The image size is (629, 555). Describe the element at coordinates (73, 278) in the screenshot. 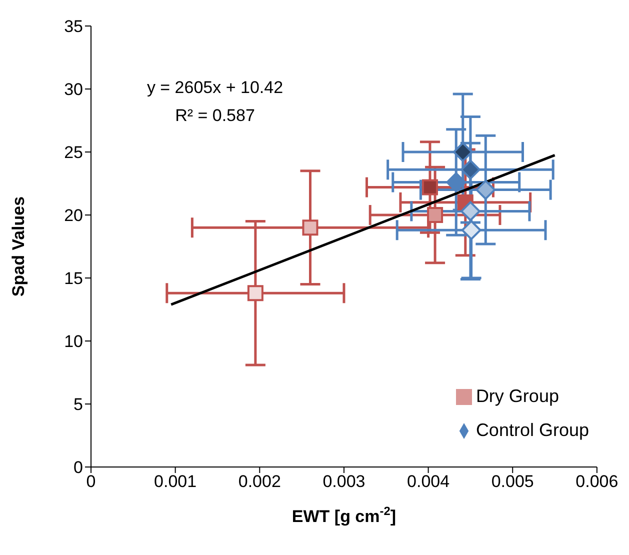

I see `y-tick-label: 15` at that location.